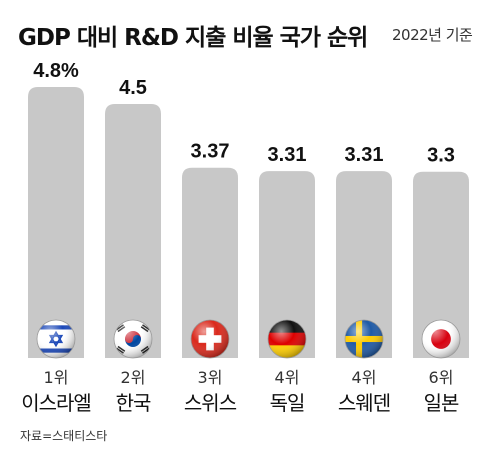  Describe the element at coordinates (364, 339) in the screenshot. I see `sweden-flag-icon` at that location.